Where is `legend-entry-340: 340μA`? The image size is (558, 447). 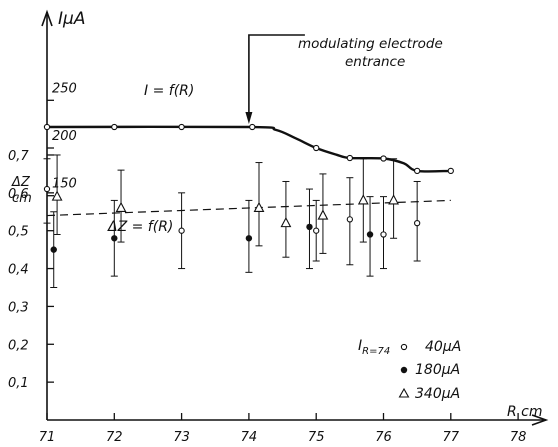 legend-entry-340: 340μA is located at coordinates (437, 394).